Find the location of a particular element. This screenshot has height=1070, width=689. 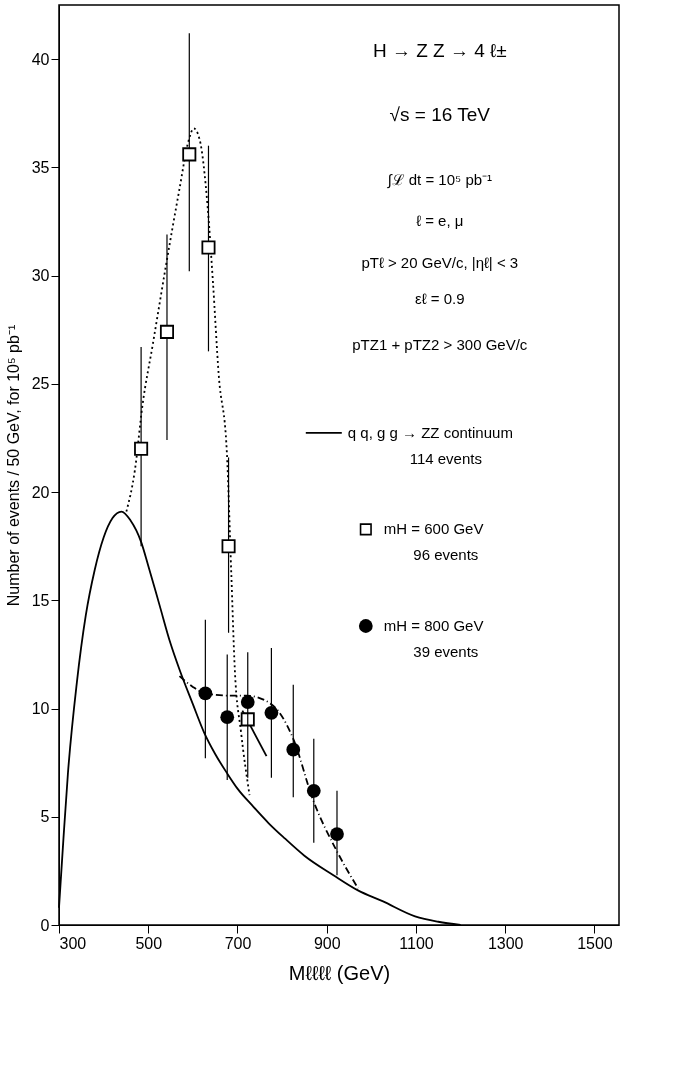

y-tick-label: 5 is located at coordinates (45, 817).